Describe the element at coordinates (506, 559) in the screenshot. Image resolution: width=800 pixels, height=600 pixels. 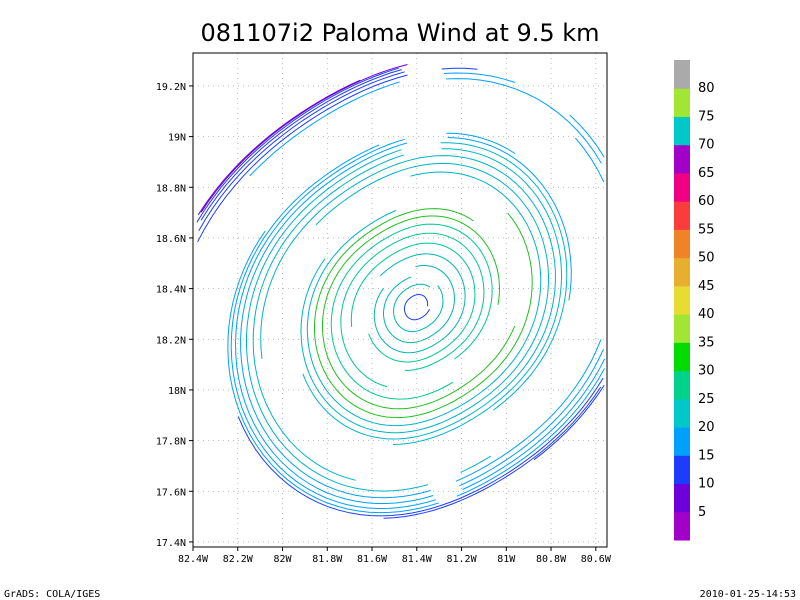
I see `x-tick-label: 81W` at that location.